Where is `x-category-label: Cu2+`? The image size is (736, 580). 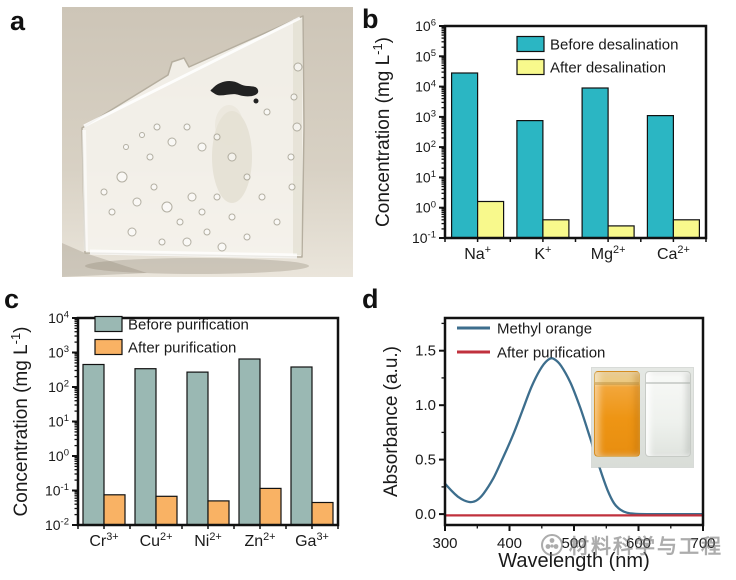 x-category-label: Cu2+ is located at coordinates (156, 540).